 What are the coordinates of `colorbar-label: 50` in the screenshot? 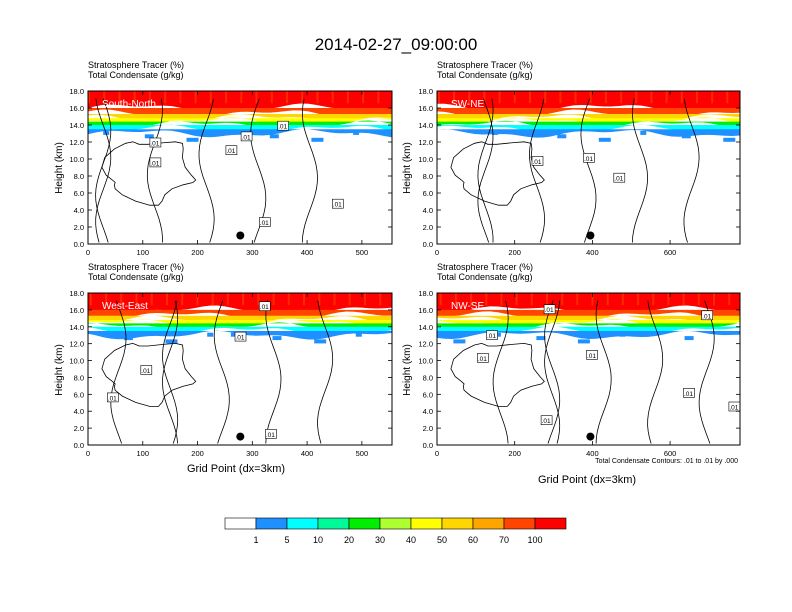 It's located at (442, 540).